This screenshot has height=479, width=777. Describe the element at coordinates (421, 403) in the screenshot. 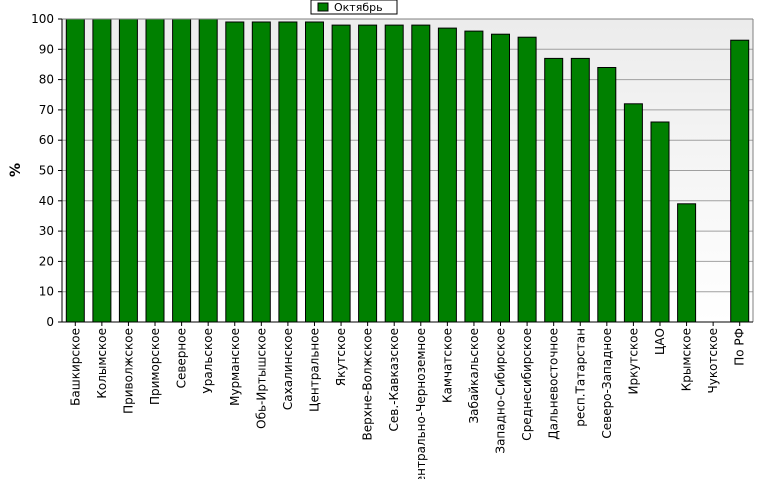

I see `x-tick-label: Центрально-Черноземное` at that location.